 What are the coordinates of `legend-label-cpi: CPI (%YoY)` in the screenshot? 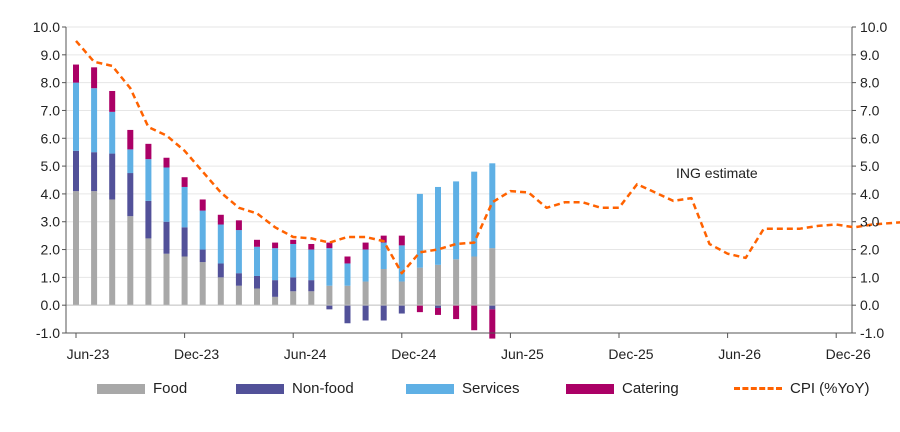 It's located at (830, 388).